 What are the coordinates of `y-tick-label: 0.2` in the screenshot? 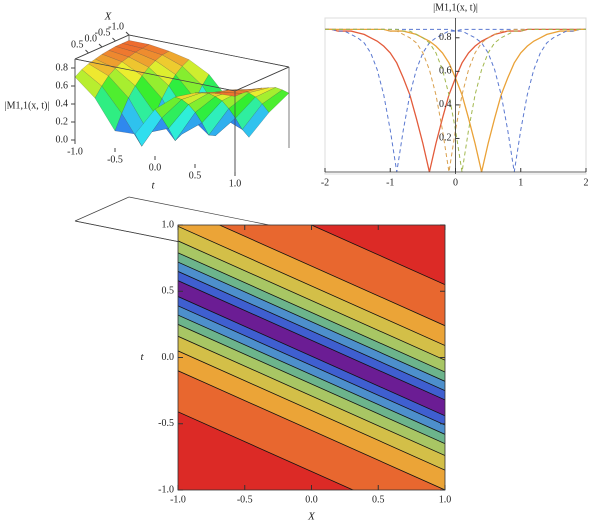 It's located at (445, 138).